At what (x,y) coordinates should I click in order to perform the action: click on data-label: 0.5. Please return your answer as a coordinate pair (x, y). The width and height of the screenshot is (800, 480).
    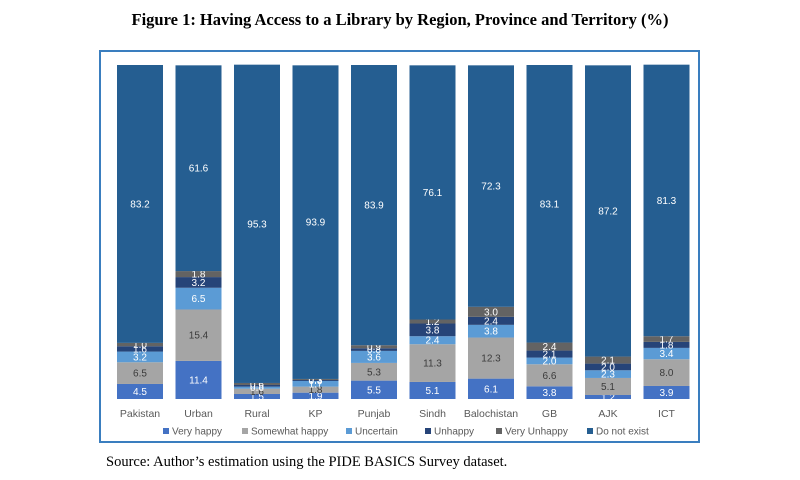
    Looking at the image, I should click on (257, 386).